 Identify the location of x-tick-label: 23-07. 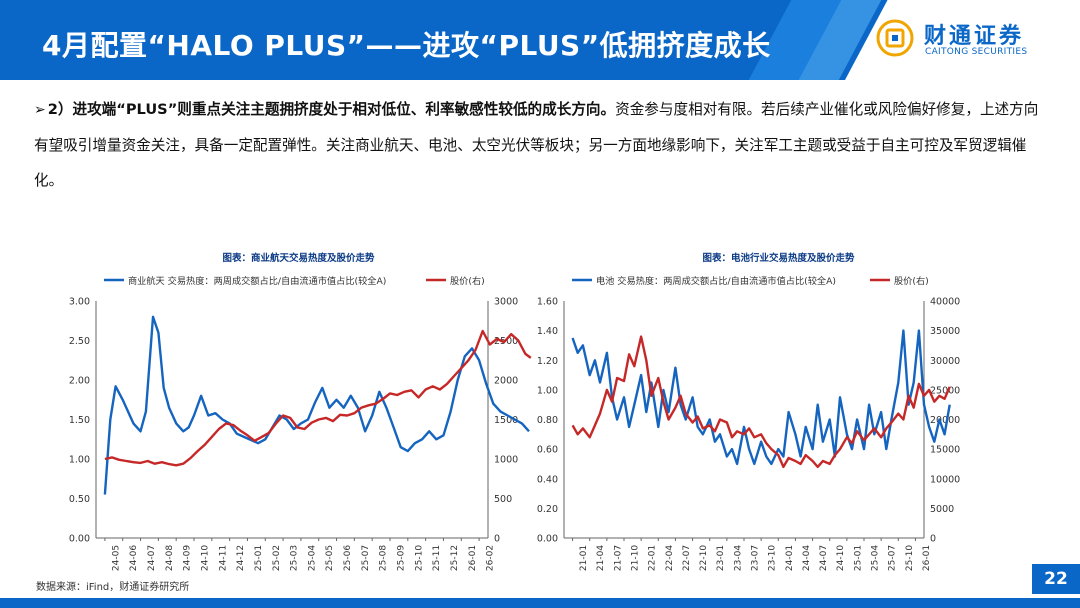
(756, 558).